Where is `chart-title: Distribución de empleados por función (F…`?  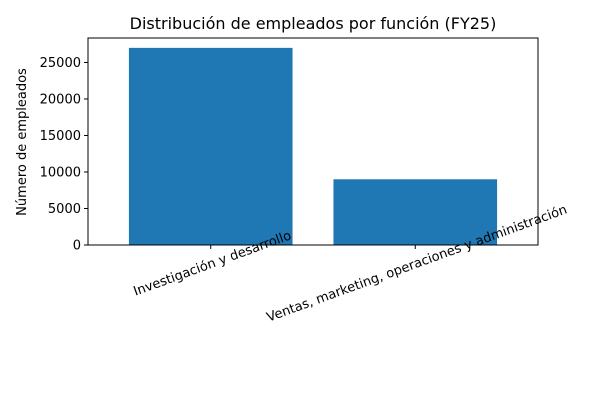 chart-title: Distribución de empleados por función (F… is located at coordinates (313, 23).